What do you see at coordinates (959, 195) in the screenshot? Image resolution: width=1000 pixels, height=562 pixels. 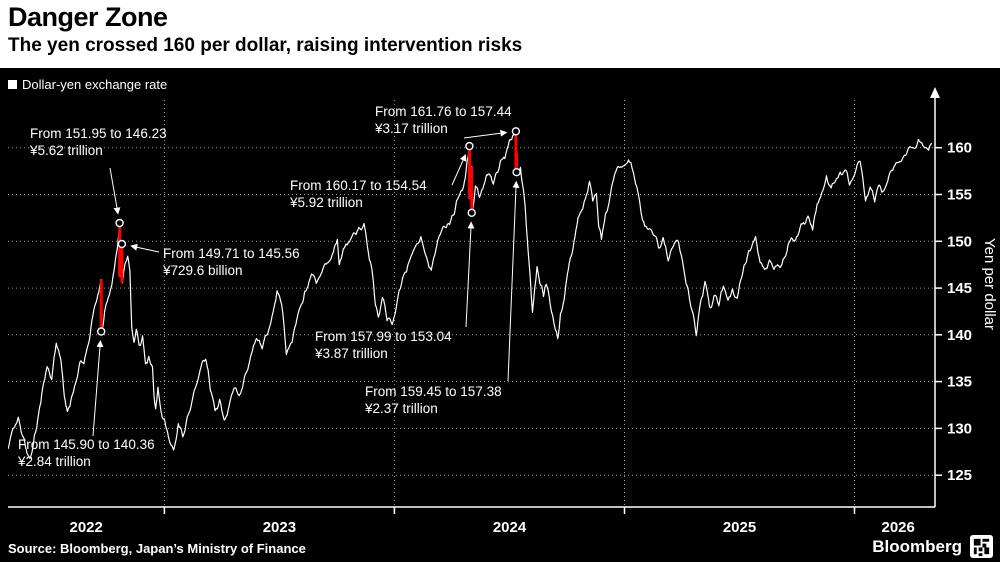 I see `svg-text: 155` at bounding box center [959, 195].